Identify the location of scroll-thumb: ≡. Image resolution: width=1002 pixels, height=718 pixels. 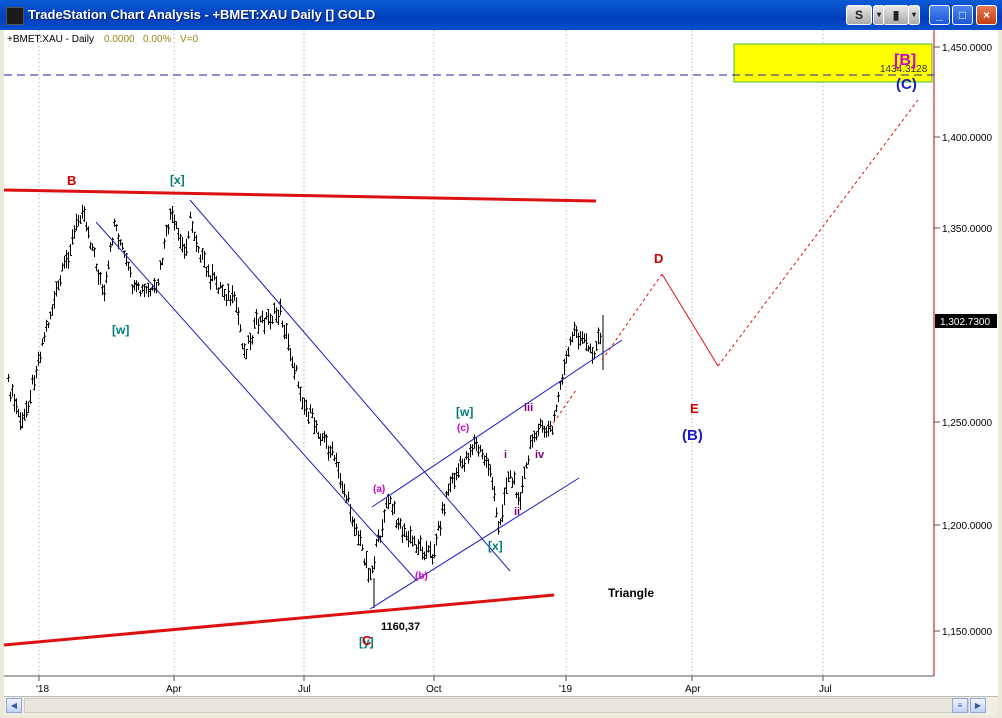
(960, 705).